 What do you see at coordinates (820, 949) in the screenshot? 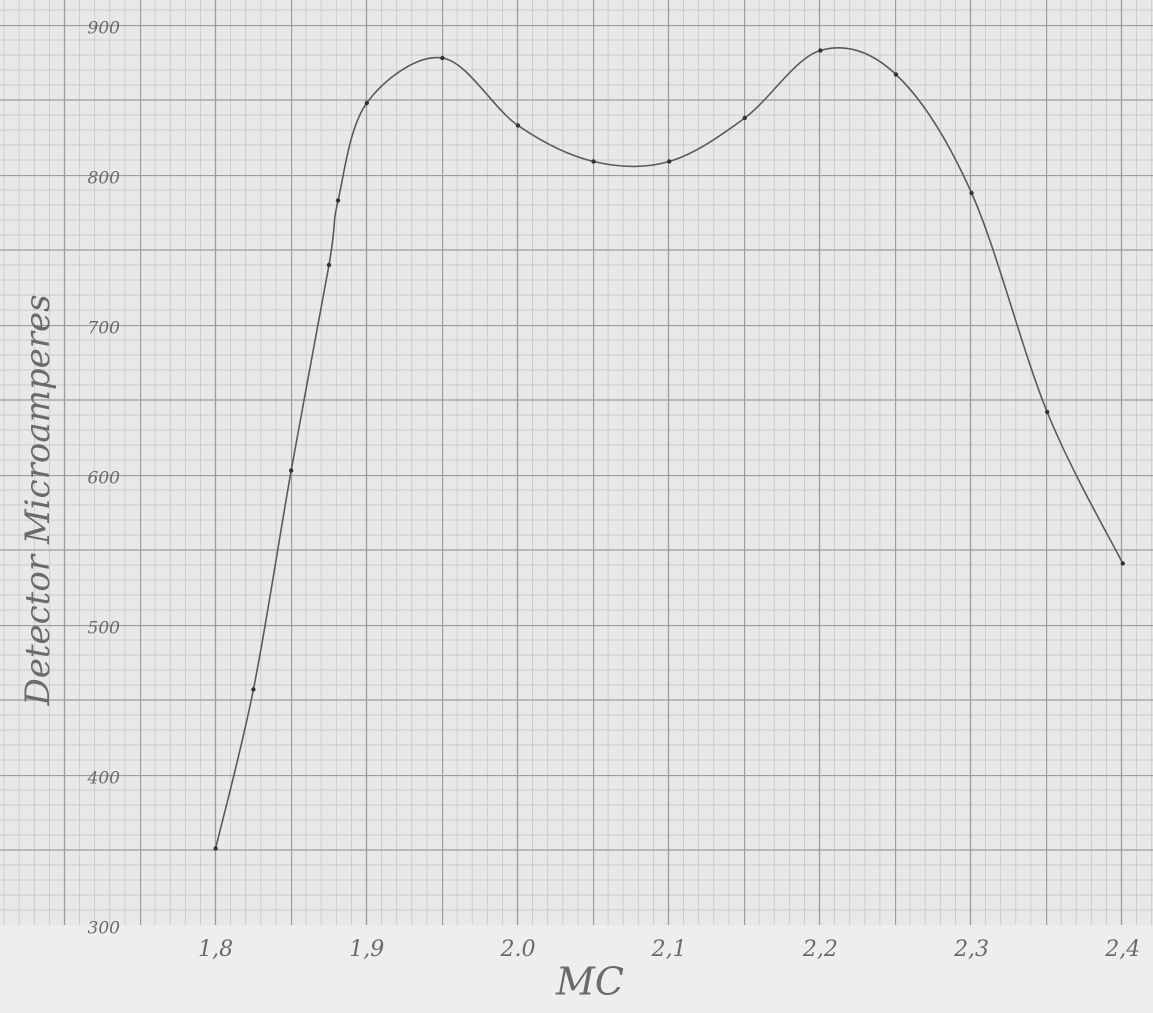
I see `x-tick-label: 2,2` at bounding box center [820, 949].